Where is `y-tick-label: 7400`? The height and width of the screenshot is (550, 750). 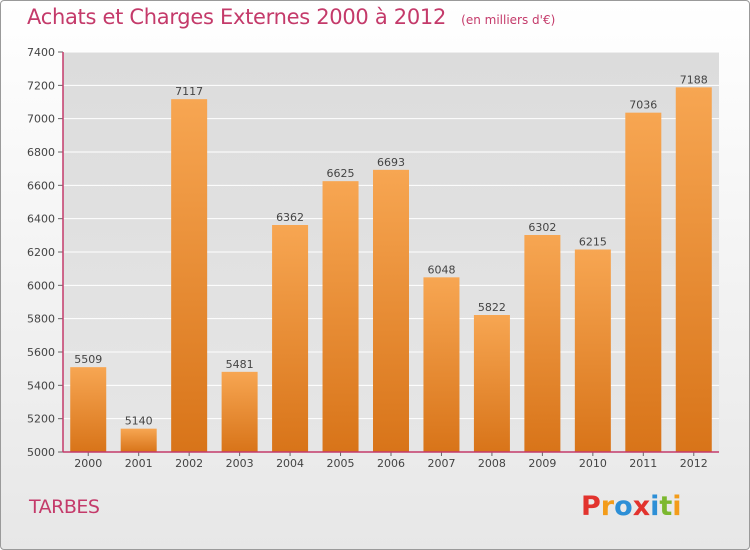
y-tick-label: 7400 is located at coordinates (41, 52).